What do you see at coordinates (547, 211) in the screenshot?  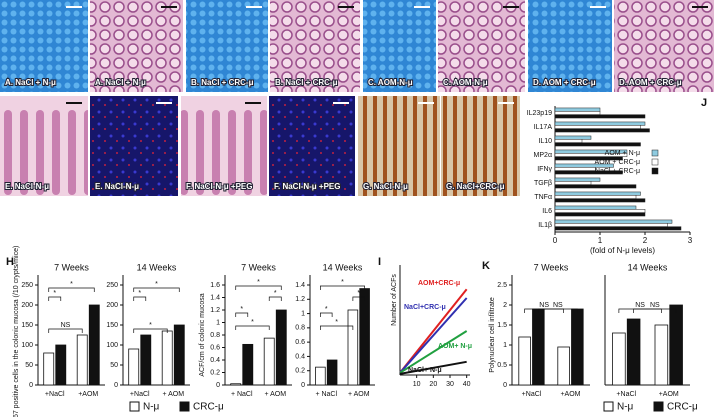 I see `category-label: IL6` at bounding box center [547, 211].